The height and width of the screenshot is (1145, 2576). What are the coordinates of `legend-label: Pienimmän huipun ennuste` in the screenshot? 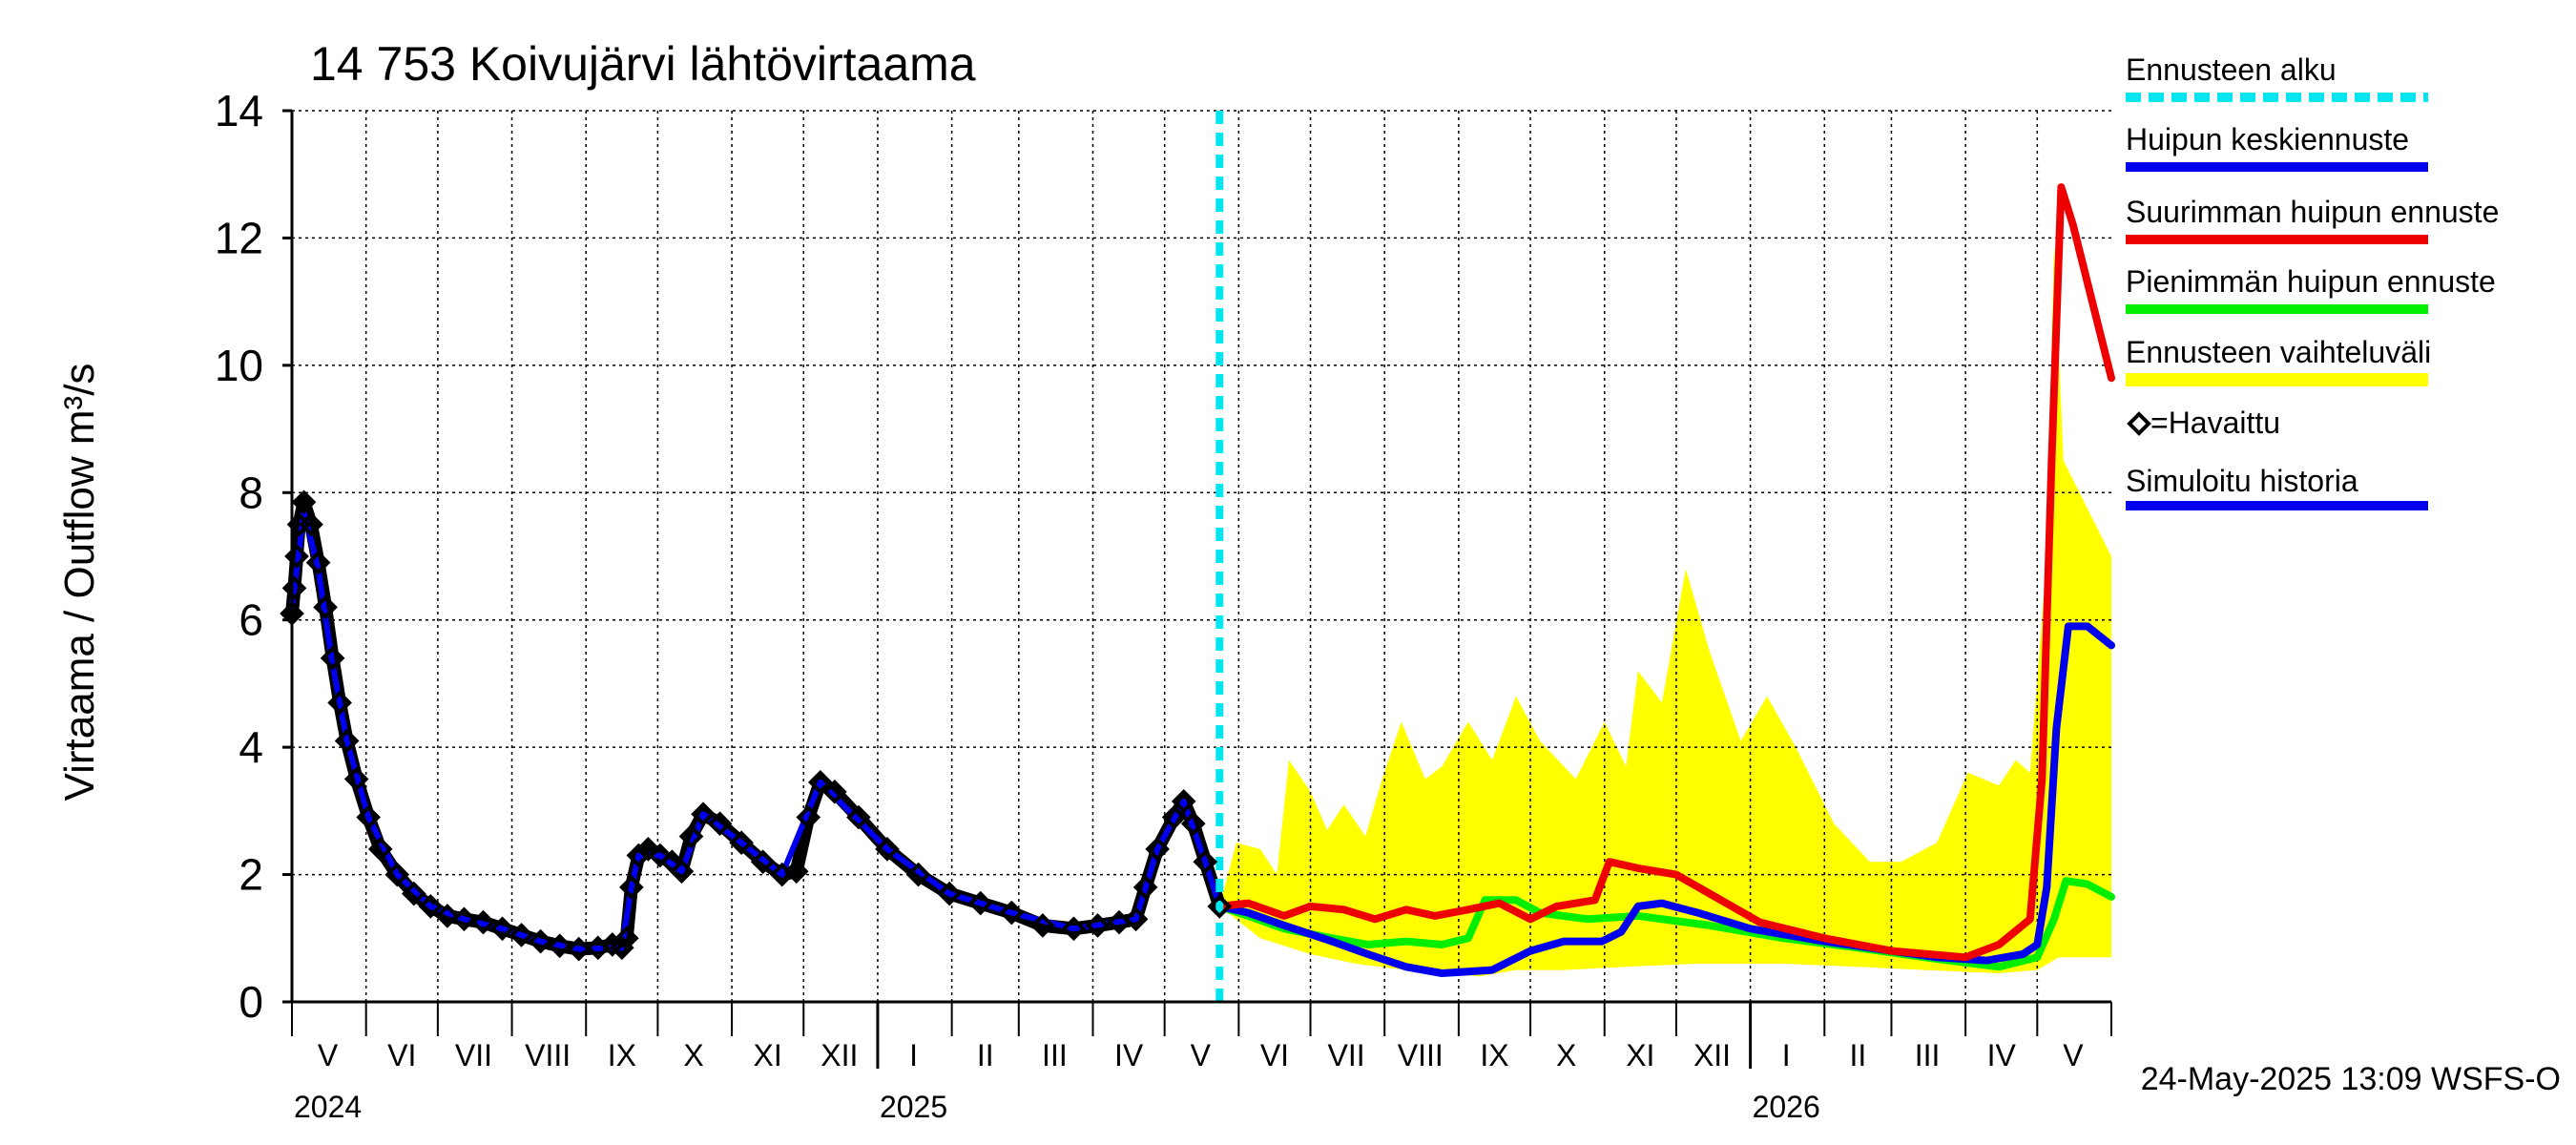 It's located at (2311, 282).